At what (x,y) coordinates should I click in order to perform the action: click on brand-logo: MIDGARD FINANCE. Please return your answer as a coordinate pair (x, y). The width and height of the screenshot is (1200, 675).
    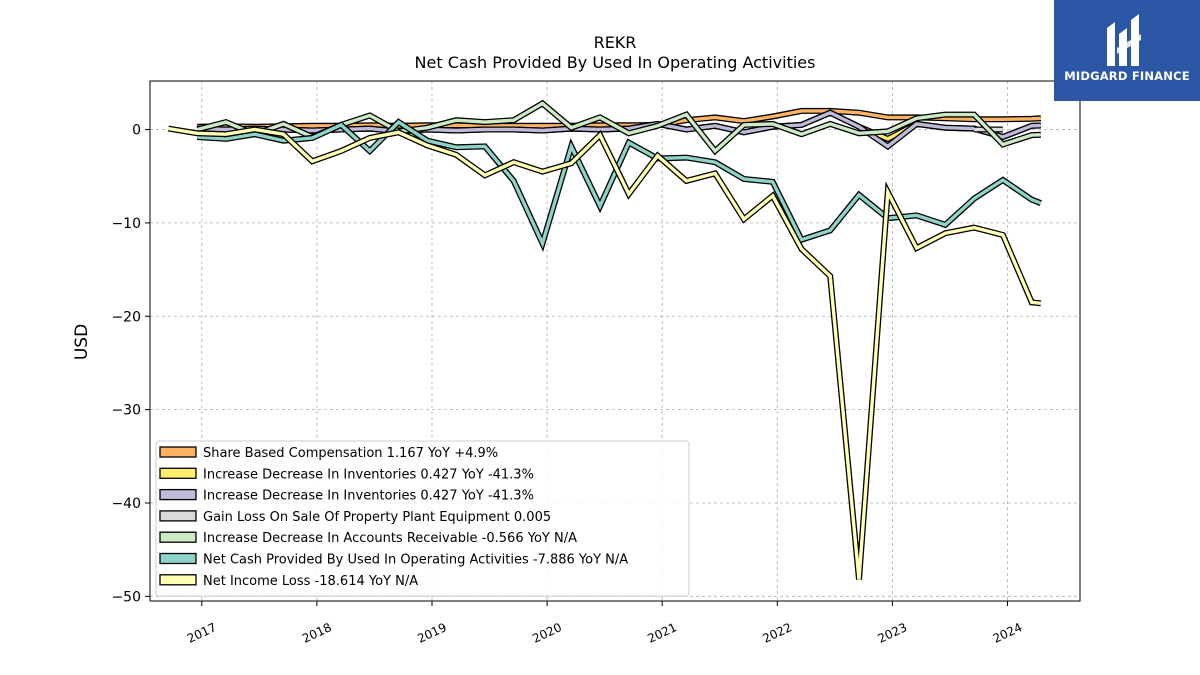
    Looking at the image, I should click on (1127, 50).